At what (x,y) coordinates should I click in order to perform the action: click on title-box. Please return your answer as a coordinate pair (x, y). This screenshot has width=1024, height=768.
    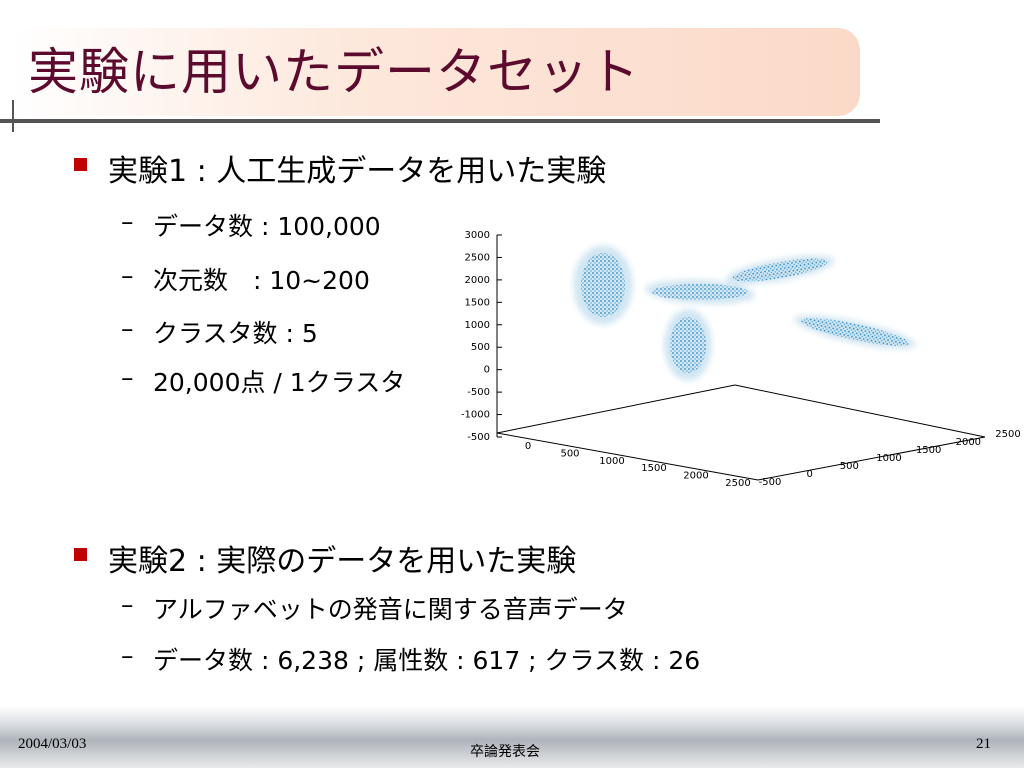
    Looking at the image, I should click on (435, 72).